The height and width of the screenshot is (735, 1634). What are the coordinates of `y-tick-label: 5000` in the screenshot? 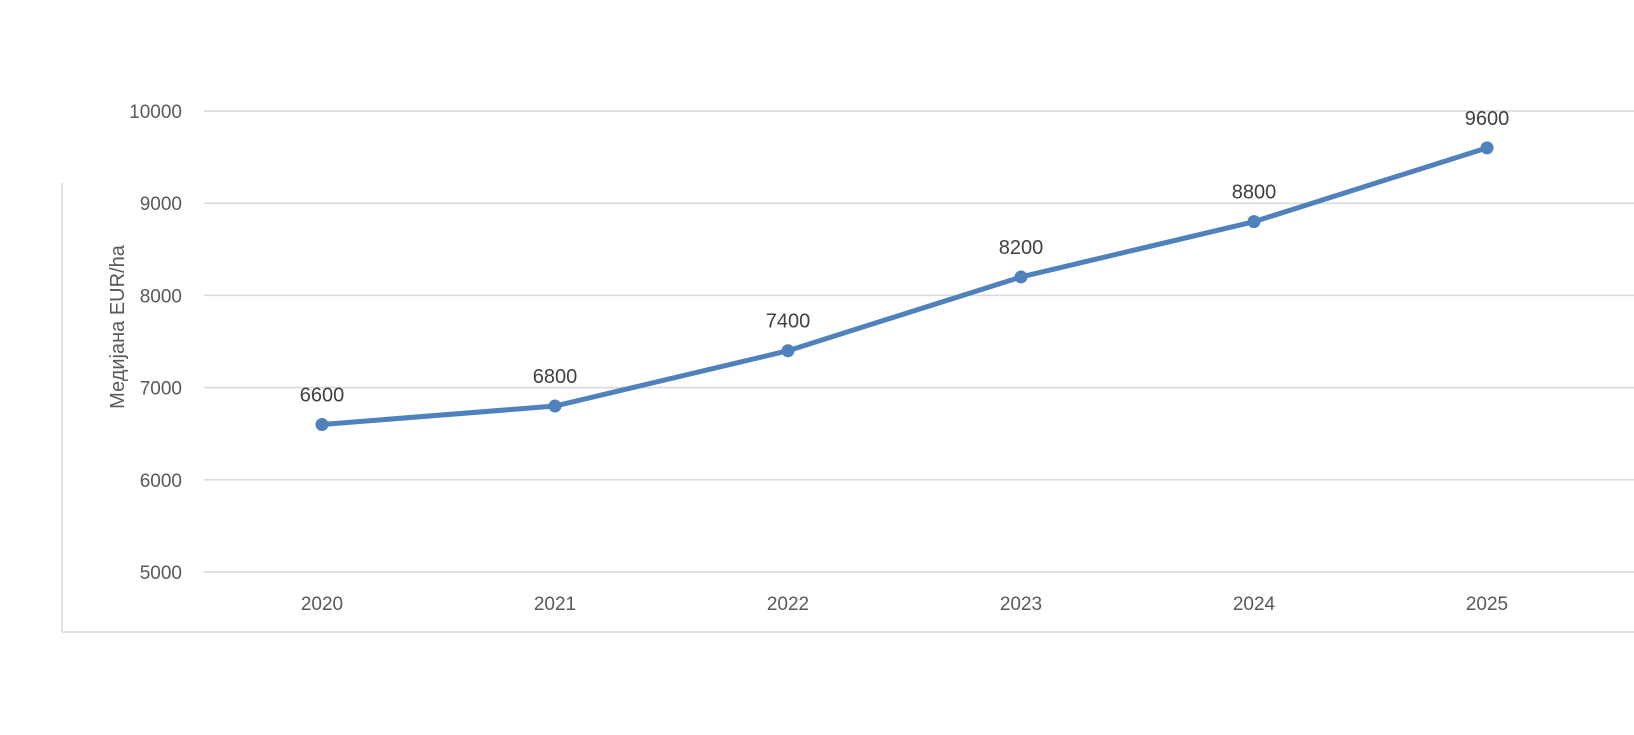 It's located at (161, 573).